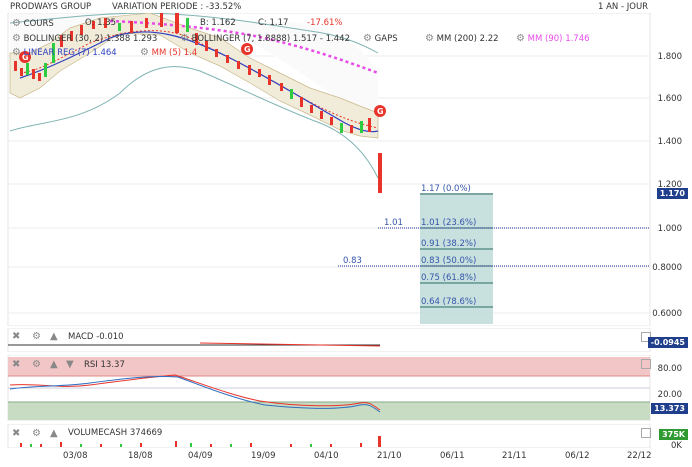 The image size is (692, 467). I want to click on macd-tag: -0.0945, so click(667, 342).